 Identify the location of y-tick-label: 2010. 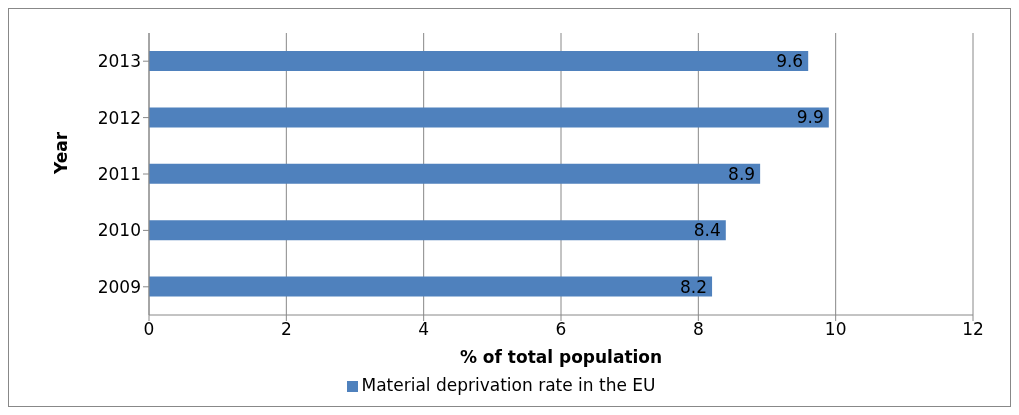
(119, 230).